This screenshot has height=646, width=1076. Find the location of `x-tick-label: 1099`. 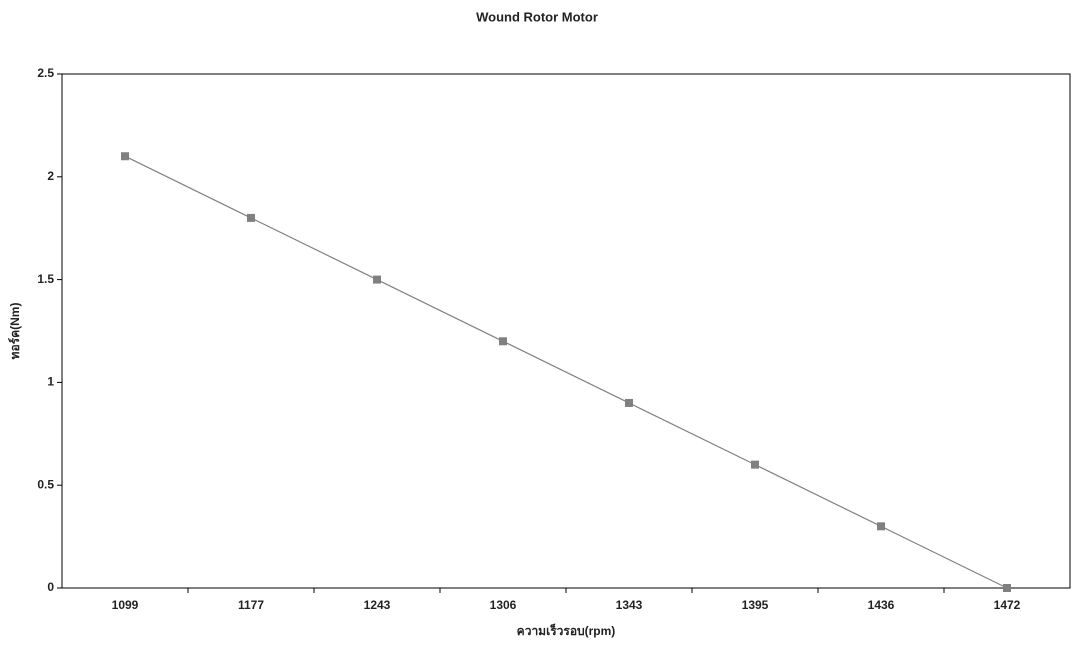

x-tick-label: 1099 is located at coordinates (125, 605).